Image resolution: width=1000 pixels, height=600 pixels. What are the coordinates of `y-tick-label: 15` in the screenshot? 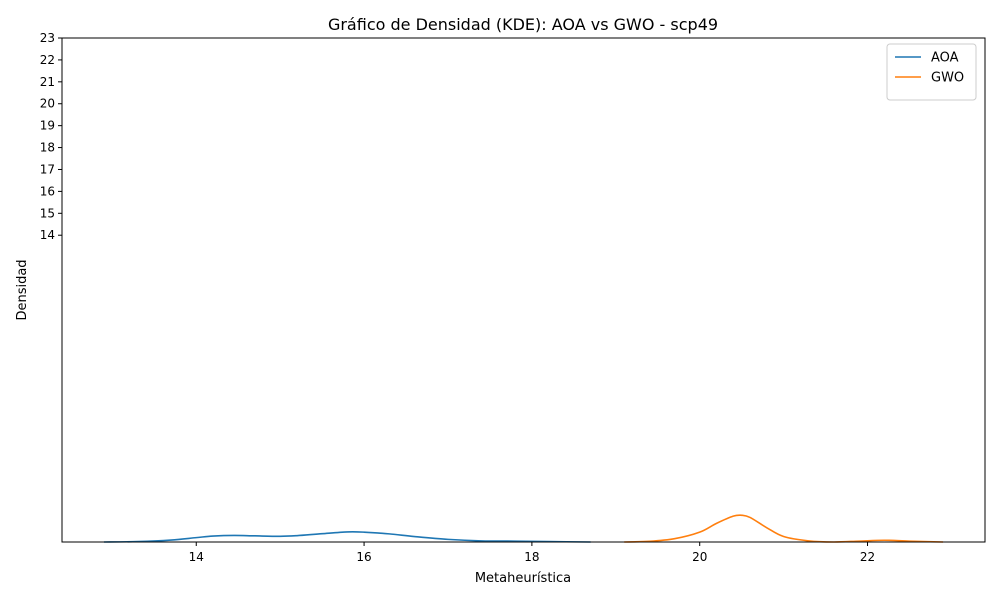 It's located at (47, 213).